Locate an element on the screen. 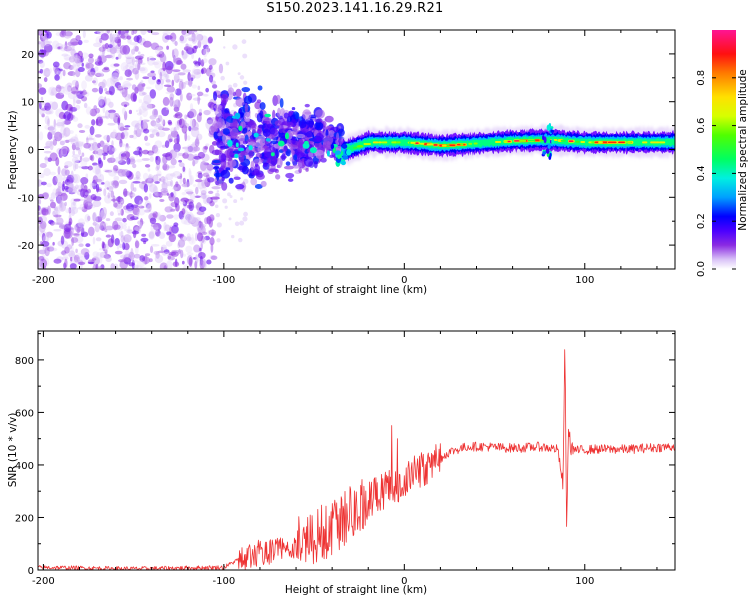 The width and height of the screenshot is (750, 600). colorbar-gradient is located at coordinates (724, 149).